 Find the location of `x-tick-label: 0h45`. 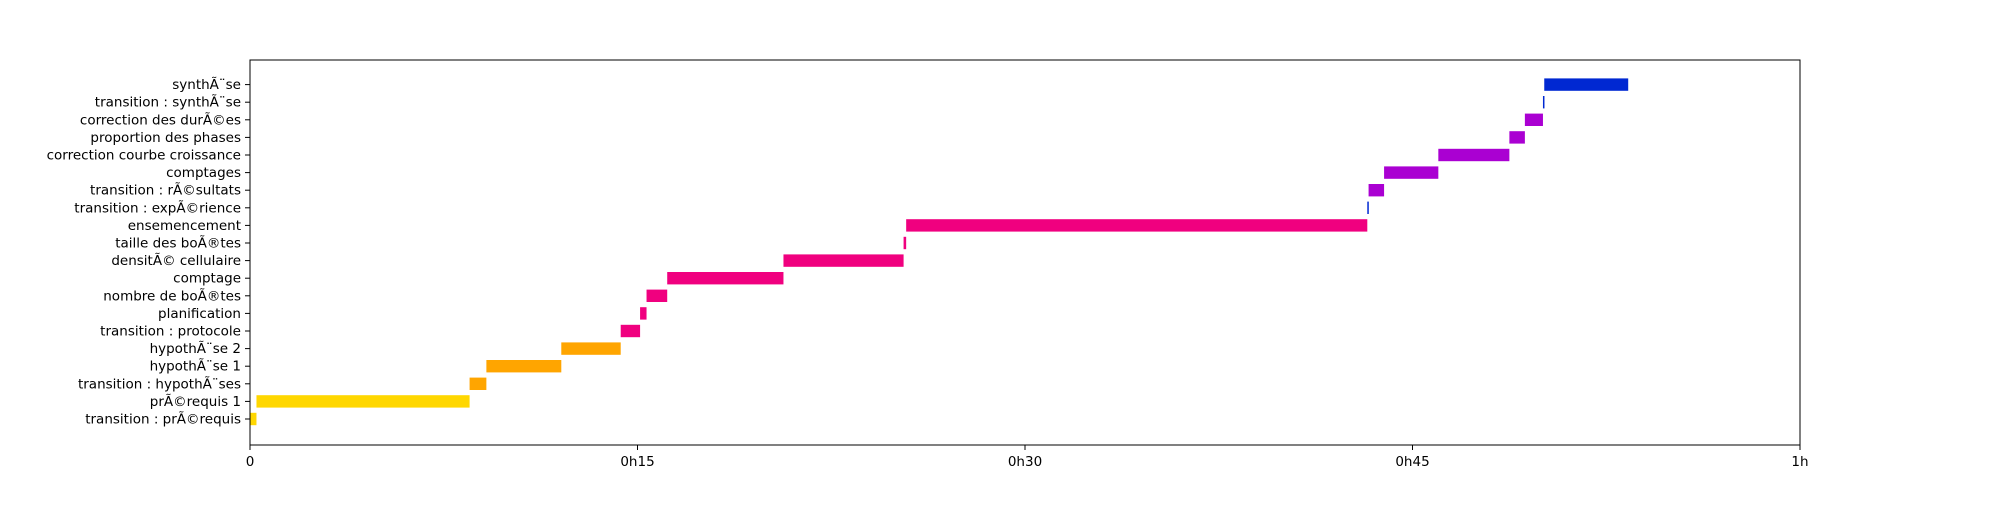

x-tick-label: 0h45 is located at coordinates (1412, 462).